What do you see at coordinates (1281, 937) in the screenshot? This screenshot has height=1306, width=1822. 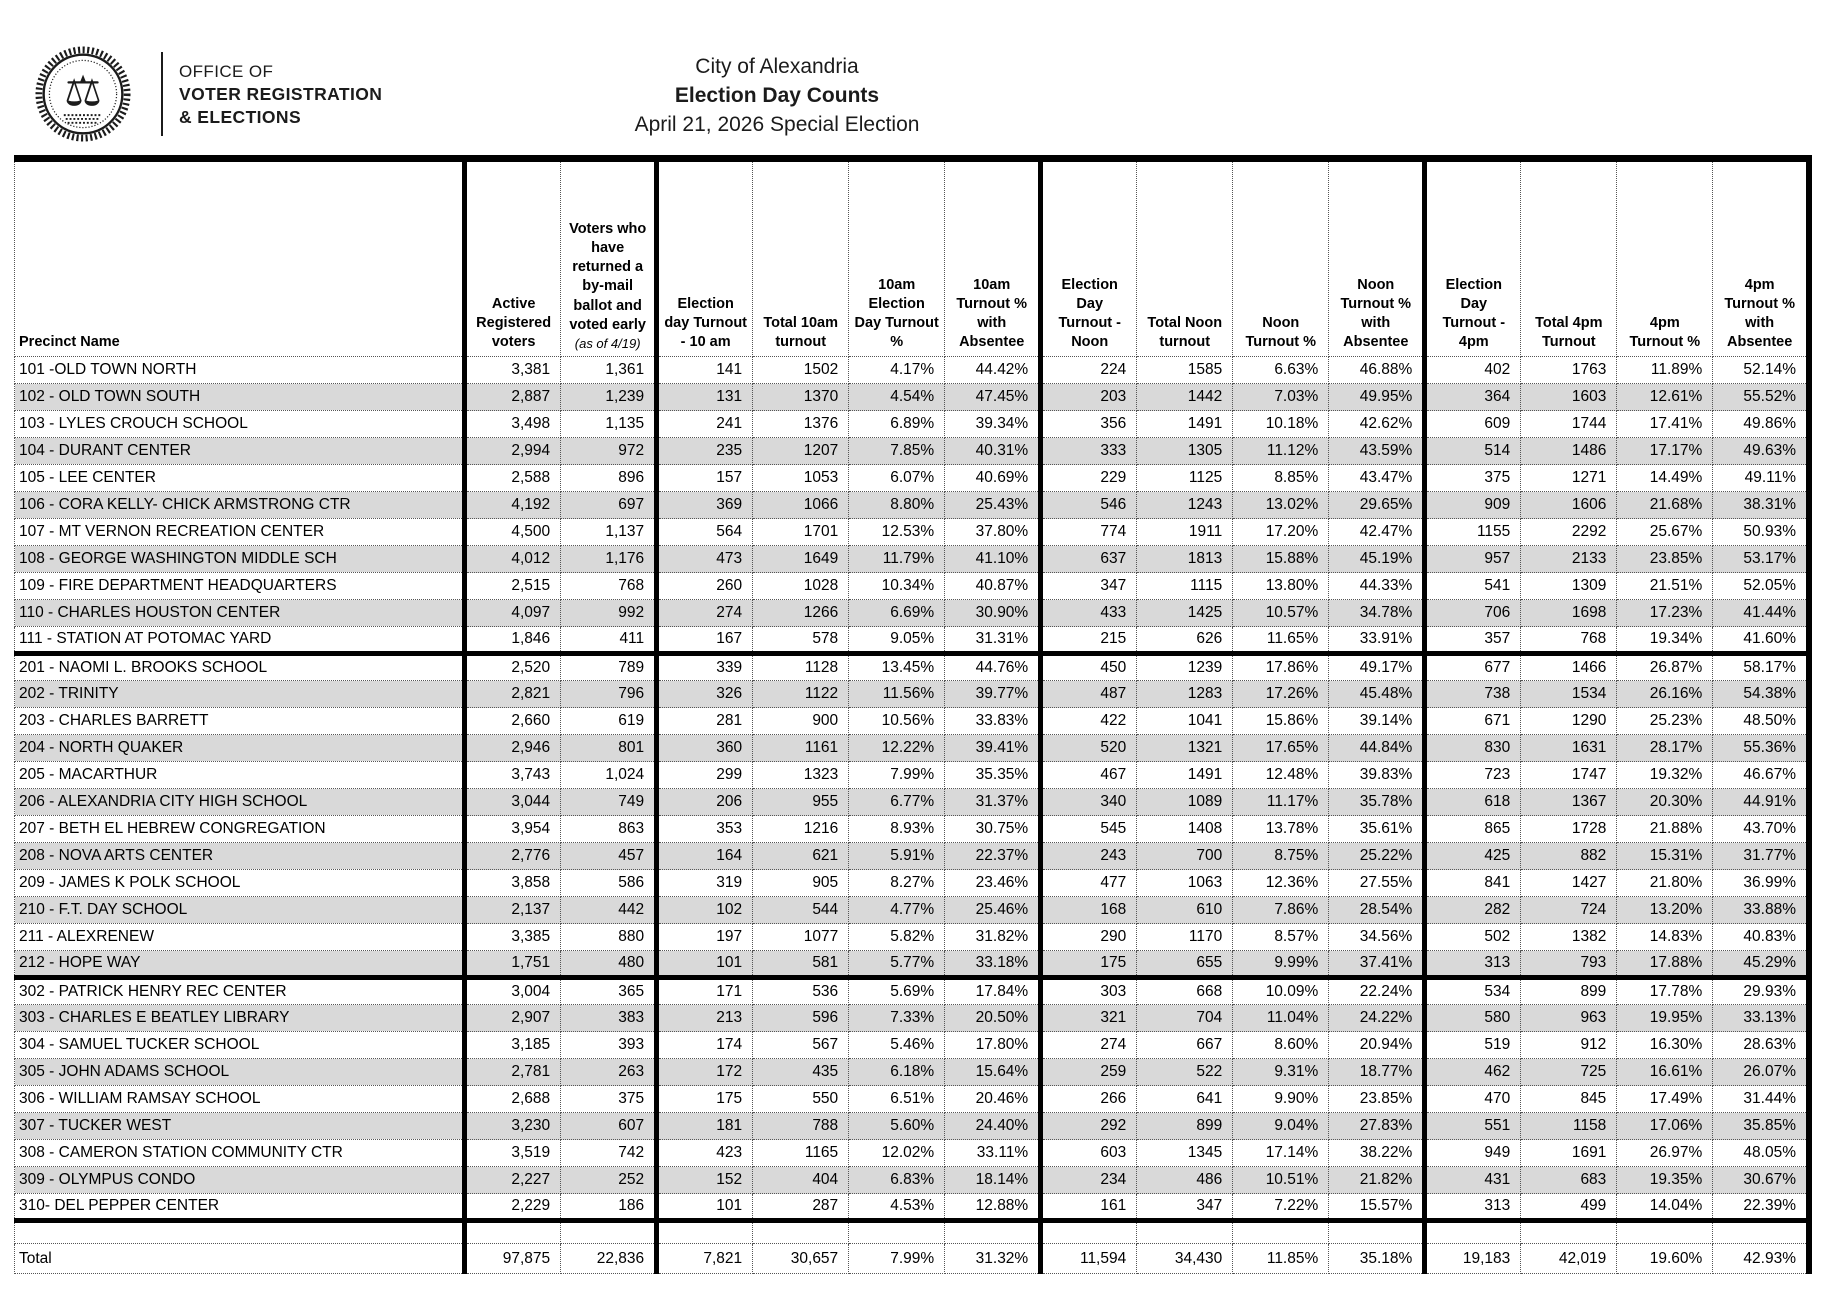 I see `value-cell: 8.57%` at bounding box center [1281, 937].